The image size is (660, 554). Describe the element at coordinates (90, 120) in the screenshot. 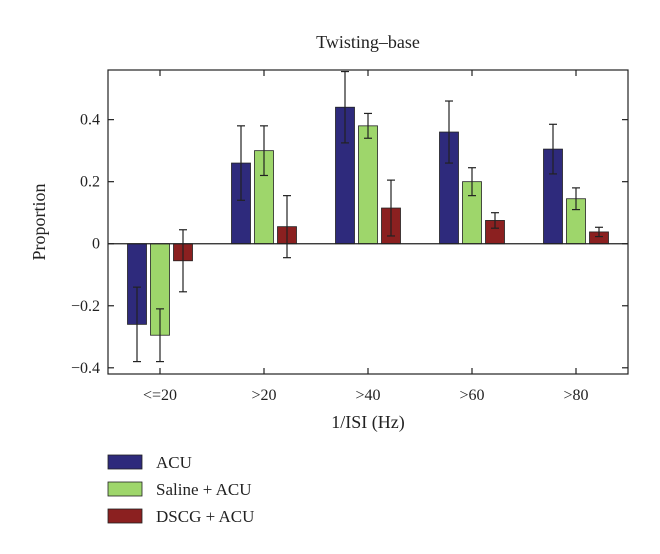

I see `y-tick-label: 0.4` at that location.